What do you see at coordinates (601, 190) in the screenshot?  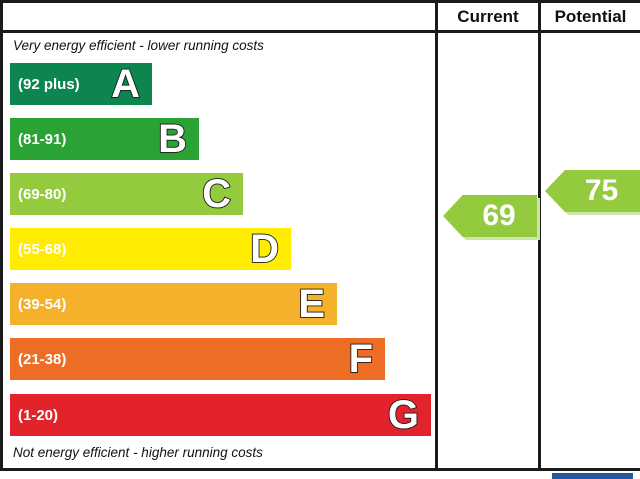 I see `potential-rating-value: 75` at bounding box center [601, 190].